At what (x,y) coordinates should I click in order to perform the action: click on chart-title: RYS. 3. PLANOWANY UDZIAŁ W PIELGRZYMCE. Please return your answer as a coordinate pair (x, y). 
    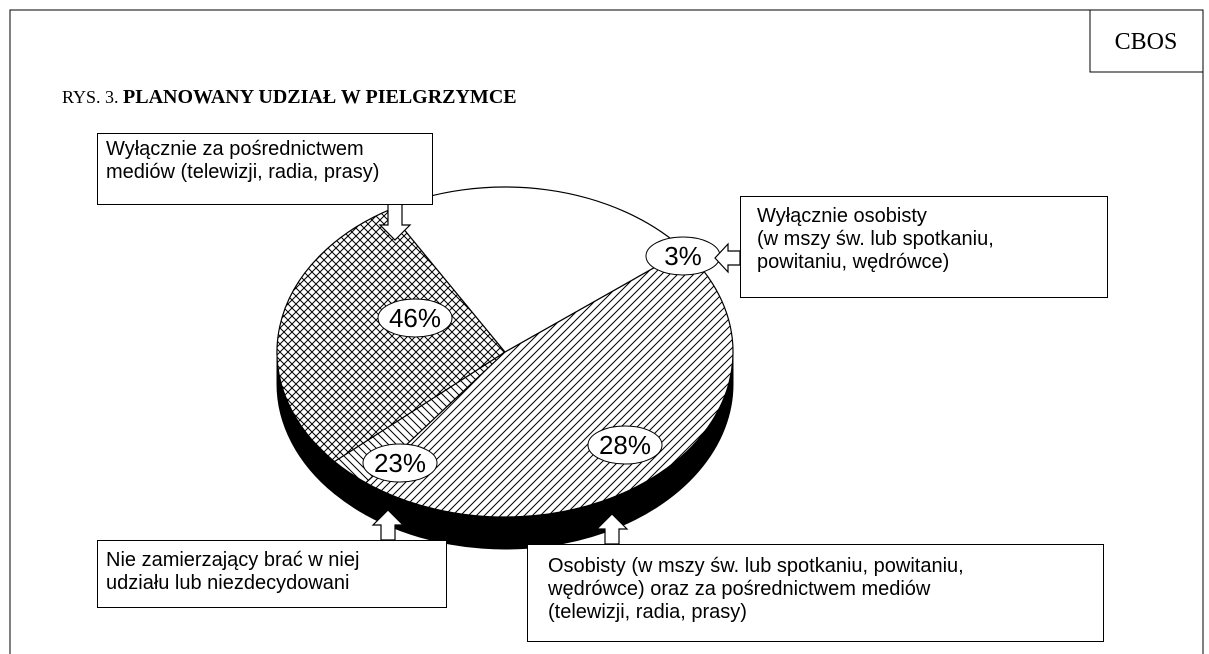
    Looking at the image, I should click on (289, 97).